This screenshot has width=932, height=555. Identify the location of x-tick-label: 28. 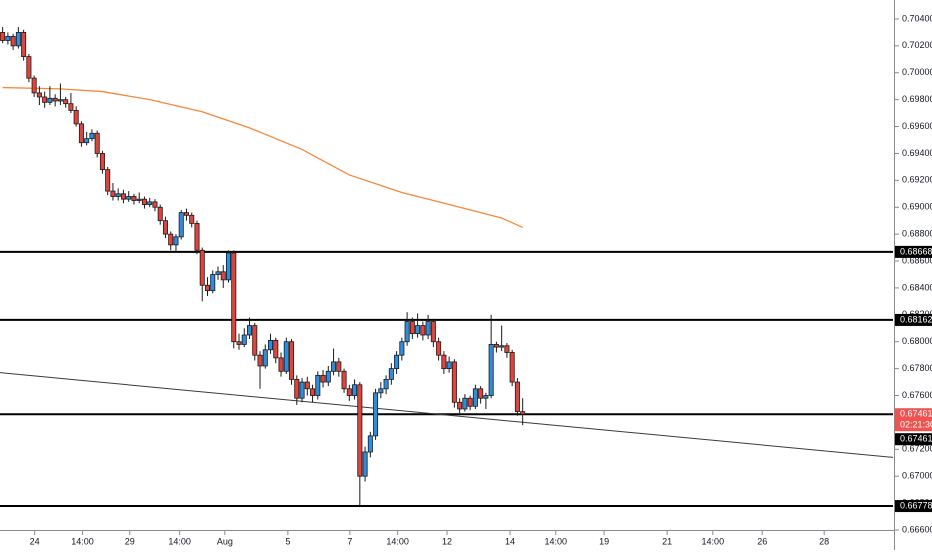
(824, 541).